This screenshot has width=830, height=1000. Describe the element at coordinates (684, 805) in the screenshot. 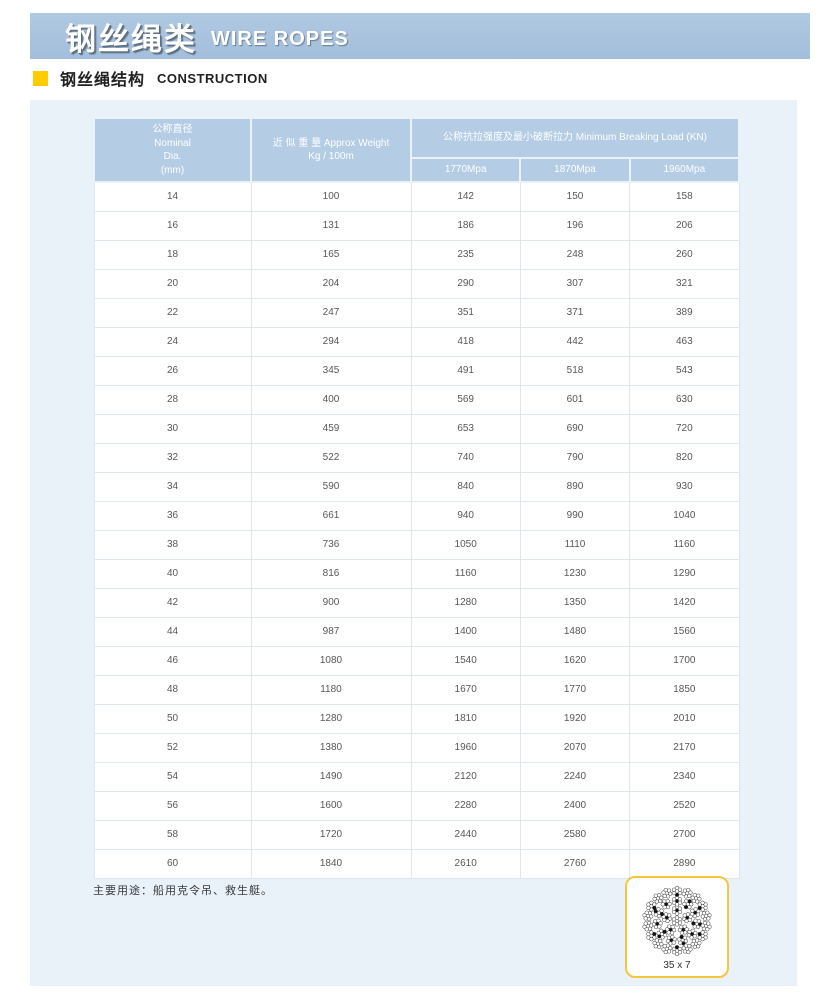

I see `value-cell: 2520` at that location.